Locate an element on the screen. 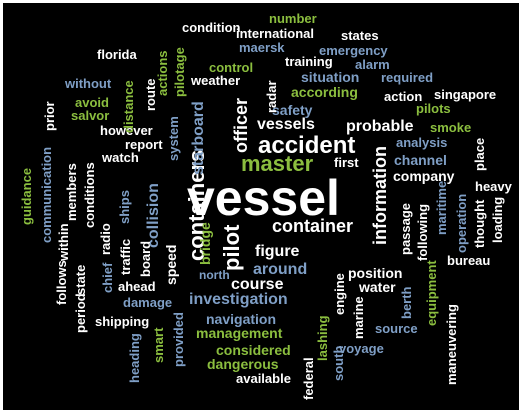  word-speed: speed is located at coordinates (171, 264).